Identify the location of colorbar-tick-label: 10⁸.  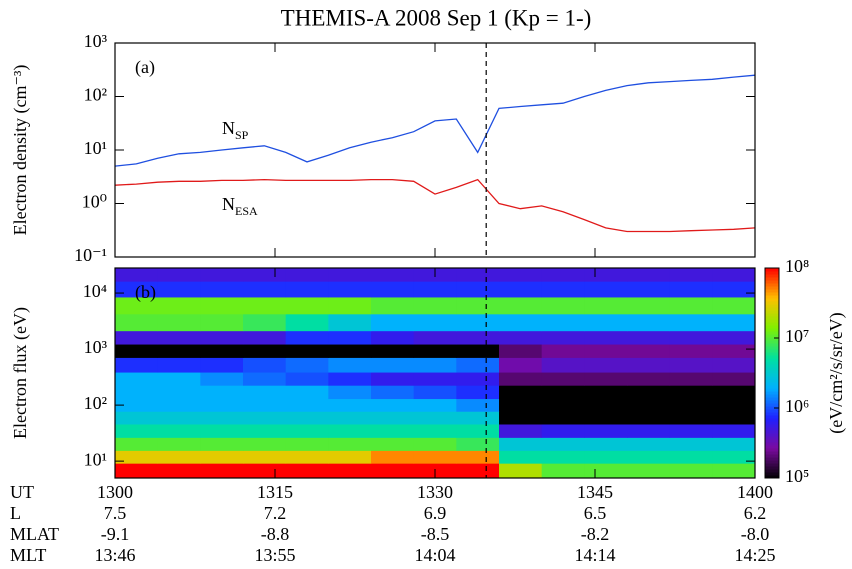
(797, 266).